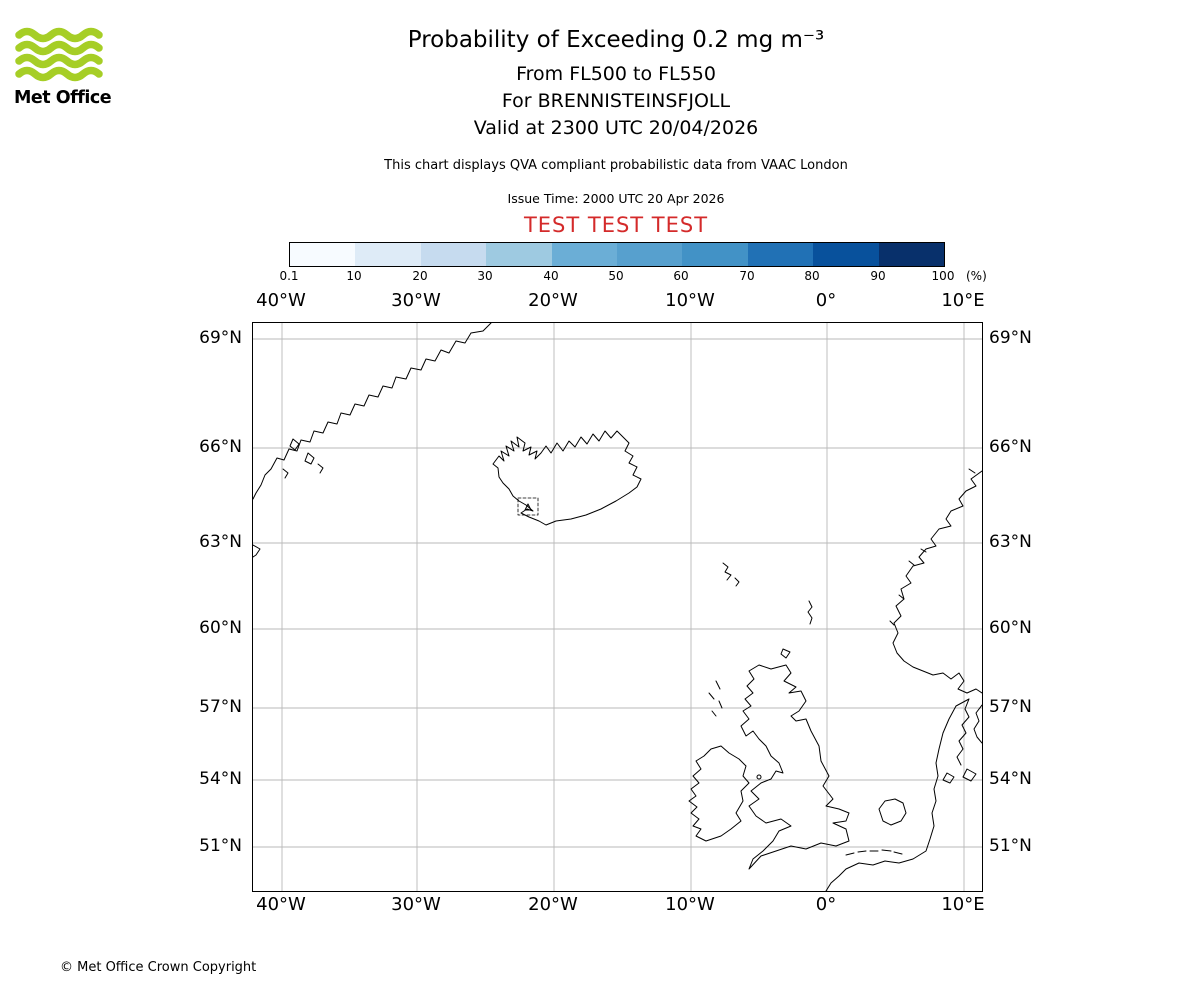 The width and height of the screenshot is (1200, 1000). Describe the element at coordinates (551, 276) in the screenshot. I see `colorbar-tick-label: 40` at that location.